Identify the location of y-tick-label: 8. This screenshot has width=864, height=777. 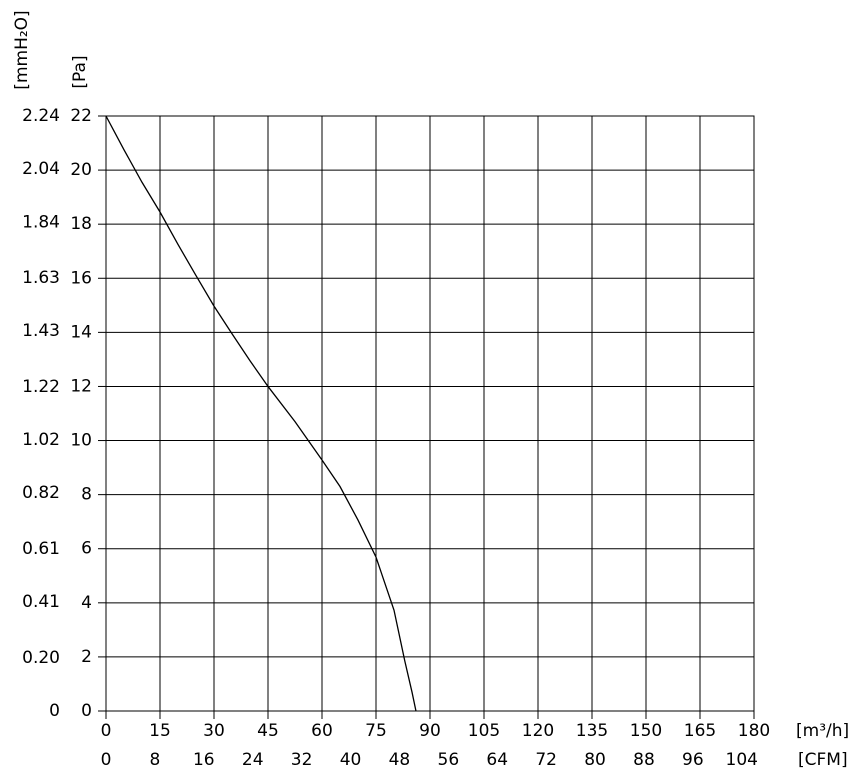
(86, 495).